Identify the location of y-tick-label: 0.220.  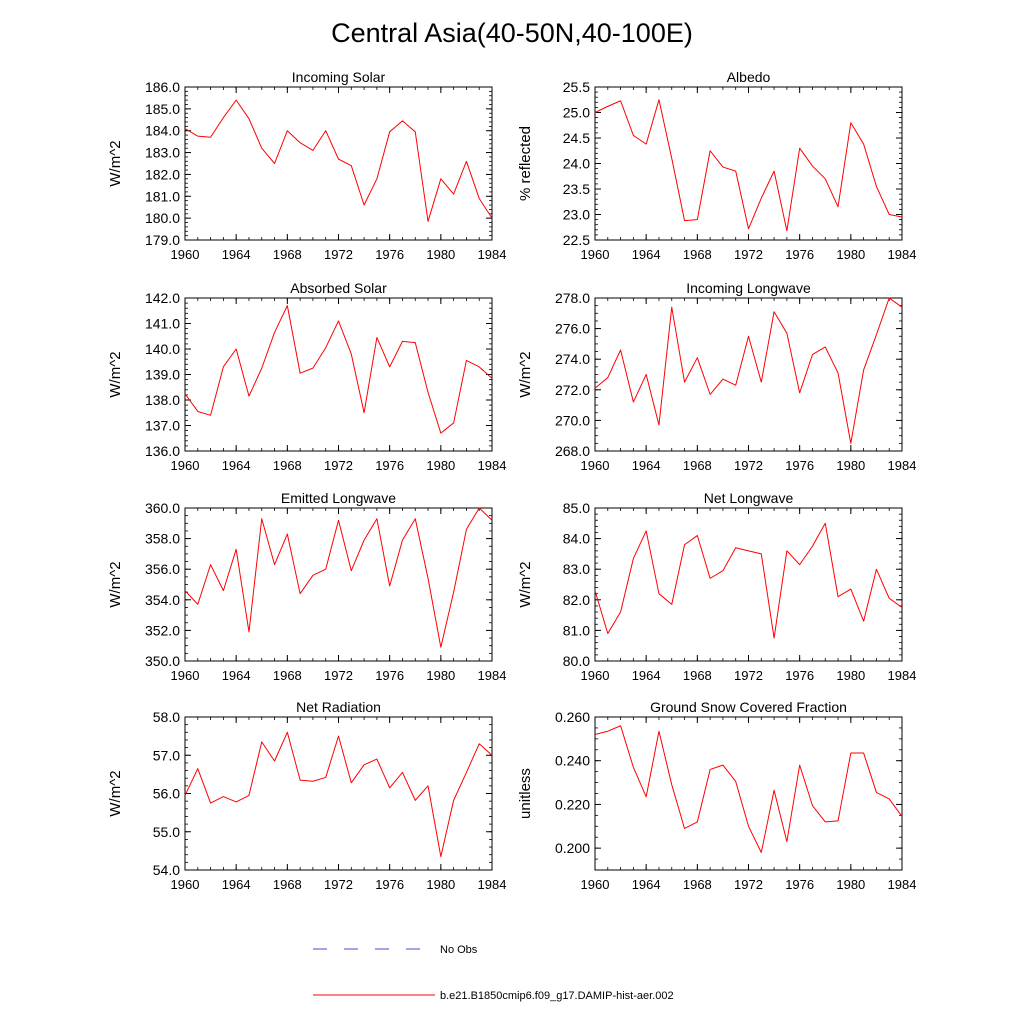
(572, 804).